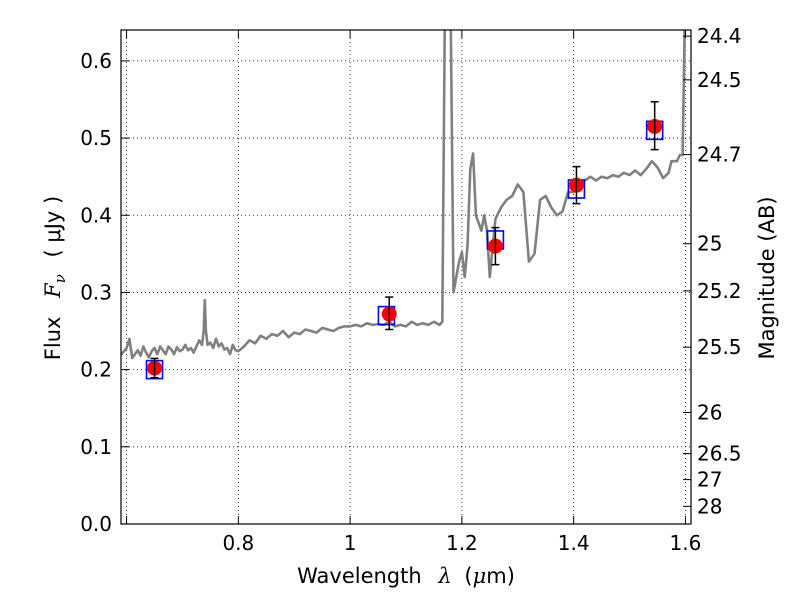 Image resolution: width=800 pixels, height=600 pixels. I want to click on y2-tick-label: 25.5, so click(719, 347).